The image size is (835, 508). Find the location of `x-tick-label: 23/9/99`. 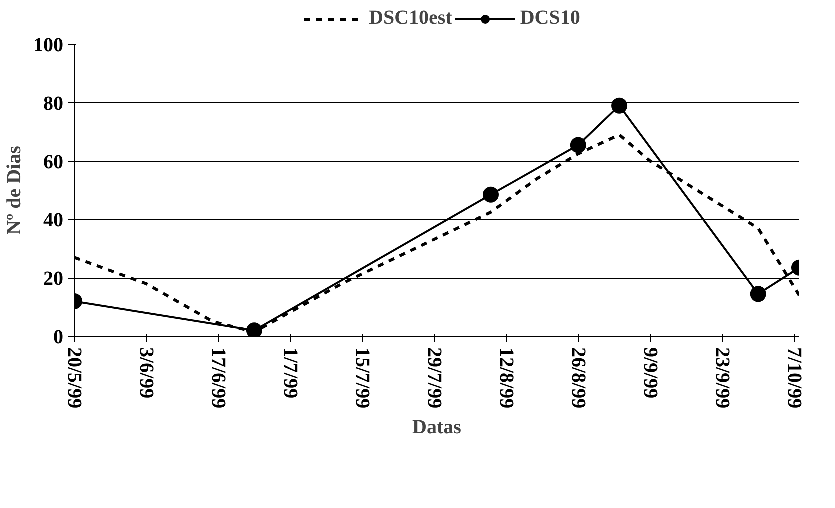

x-tick-label: 23/9/99 is located at coordinates (722, 378).